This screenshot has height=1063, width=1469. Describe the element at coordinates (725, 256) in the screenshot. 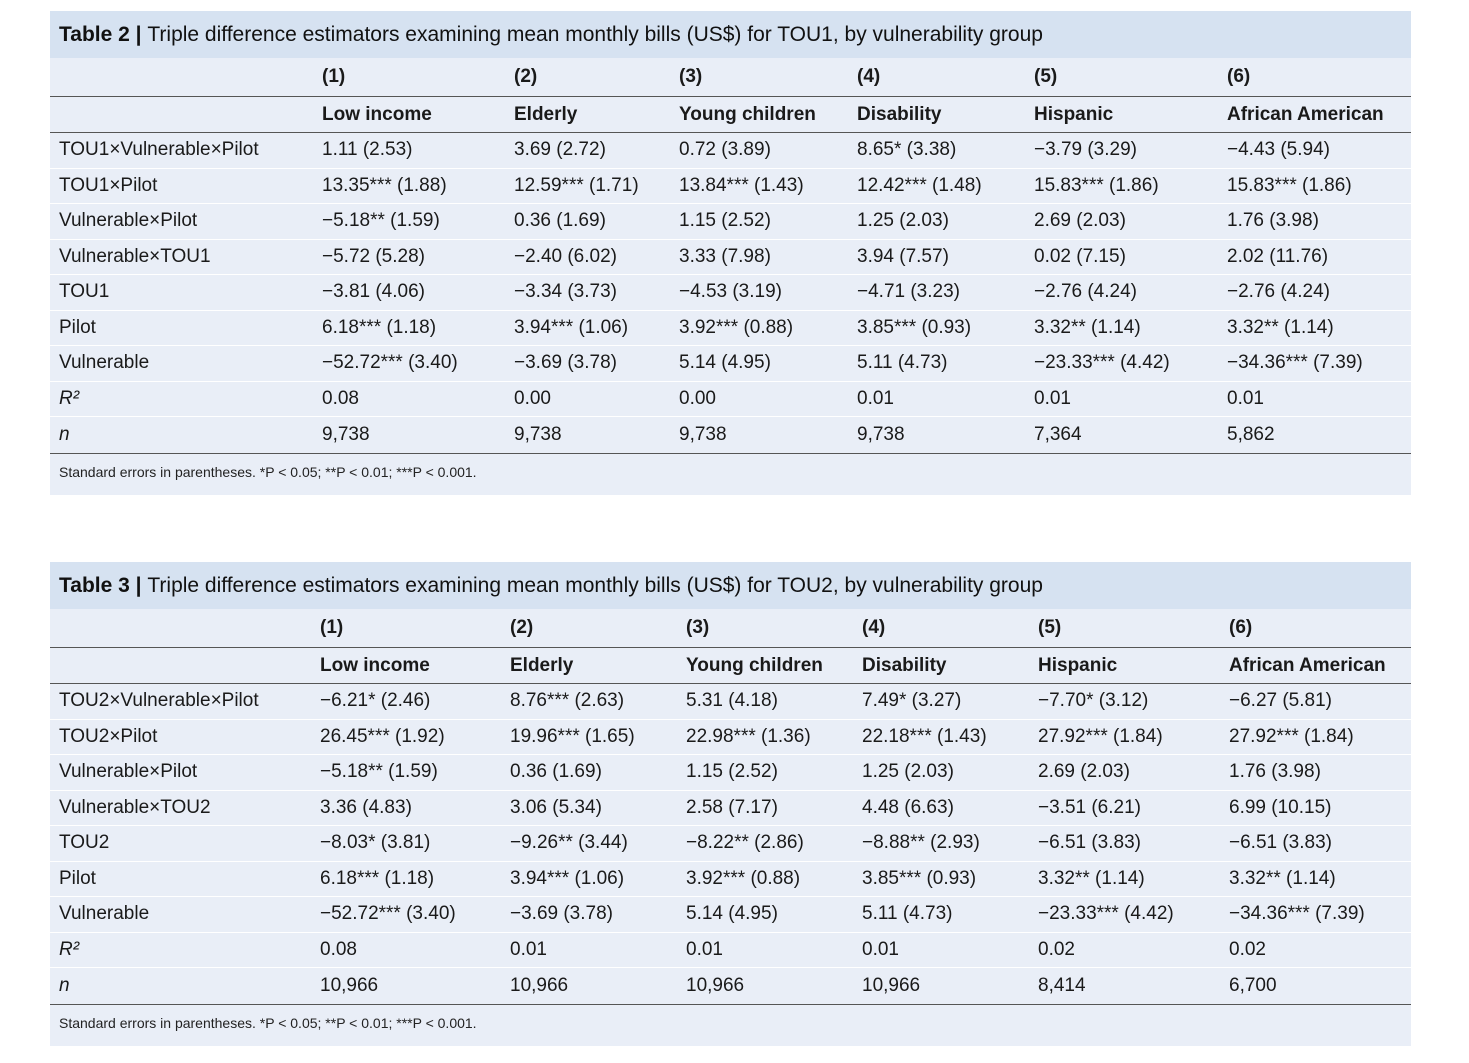

I see `table-cell: 3.33 (7.98)` at that location.